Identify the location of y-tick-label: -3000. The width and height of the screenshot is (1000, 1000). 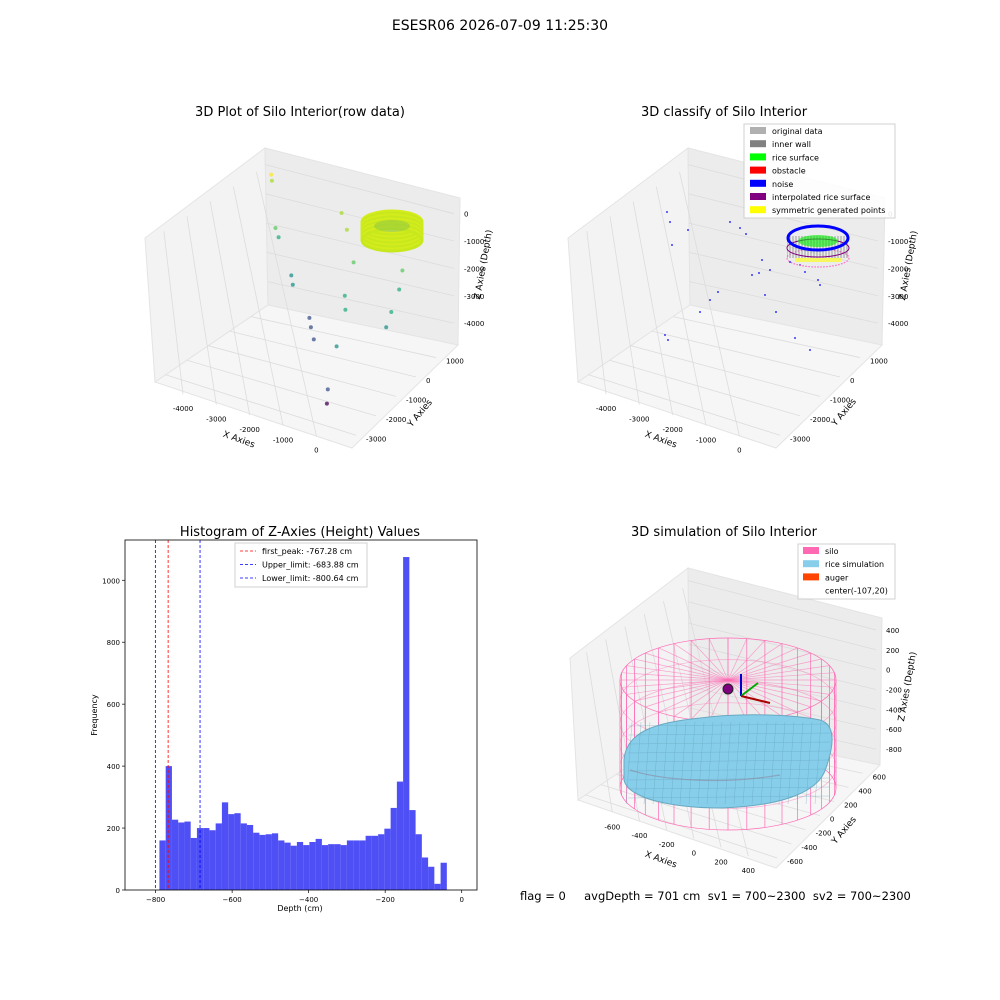
(800, 439).